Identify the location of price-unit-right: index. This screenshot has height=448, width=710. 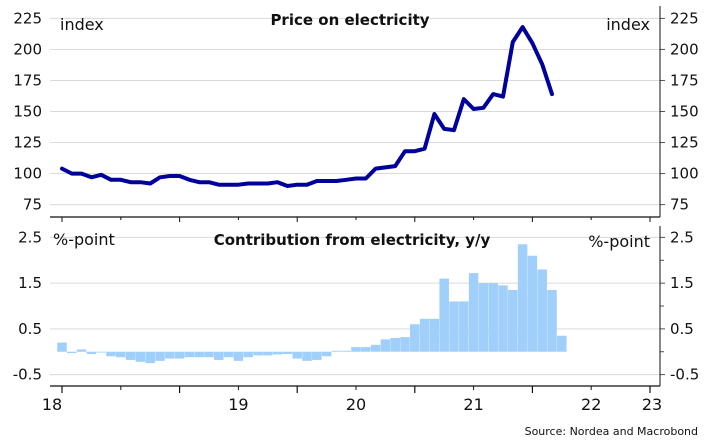
(628, 24).